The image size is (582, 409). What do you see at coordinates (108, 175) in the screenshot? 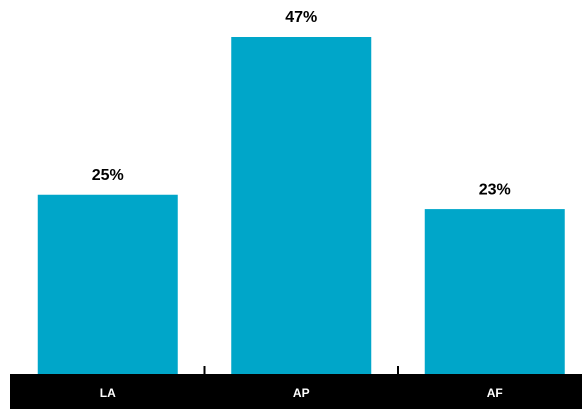
I see `value-label: 25%` at bounding box center [108, 175].